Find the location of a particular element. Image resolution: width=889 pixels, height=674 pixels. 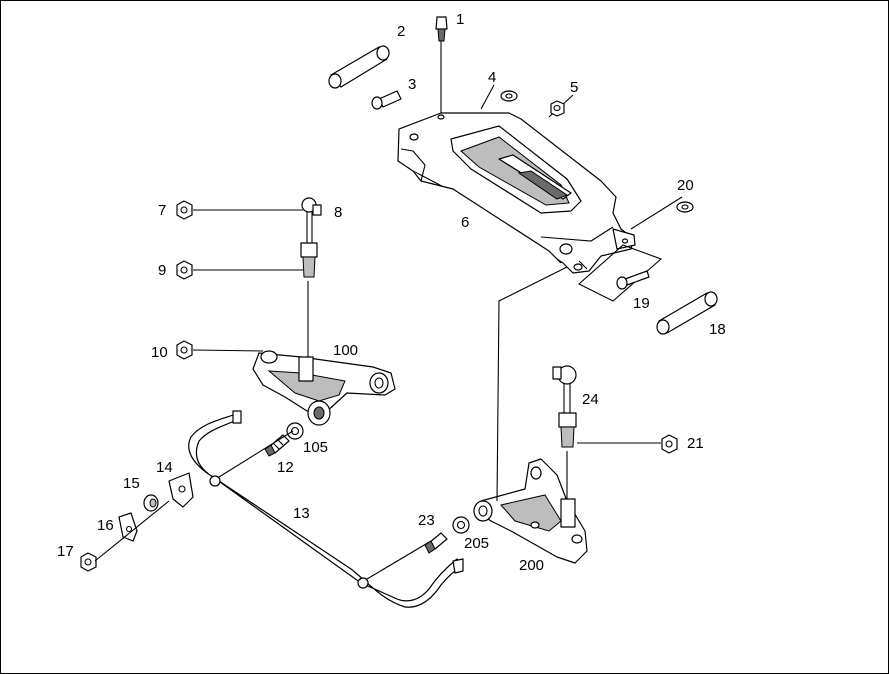

leader-subframe-link is located at coordinates (532, 384).